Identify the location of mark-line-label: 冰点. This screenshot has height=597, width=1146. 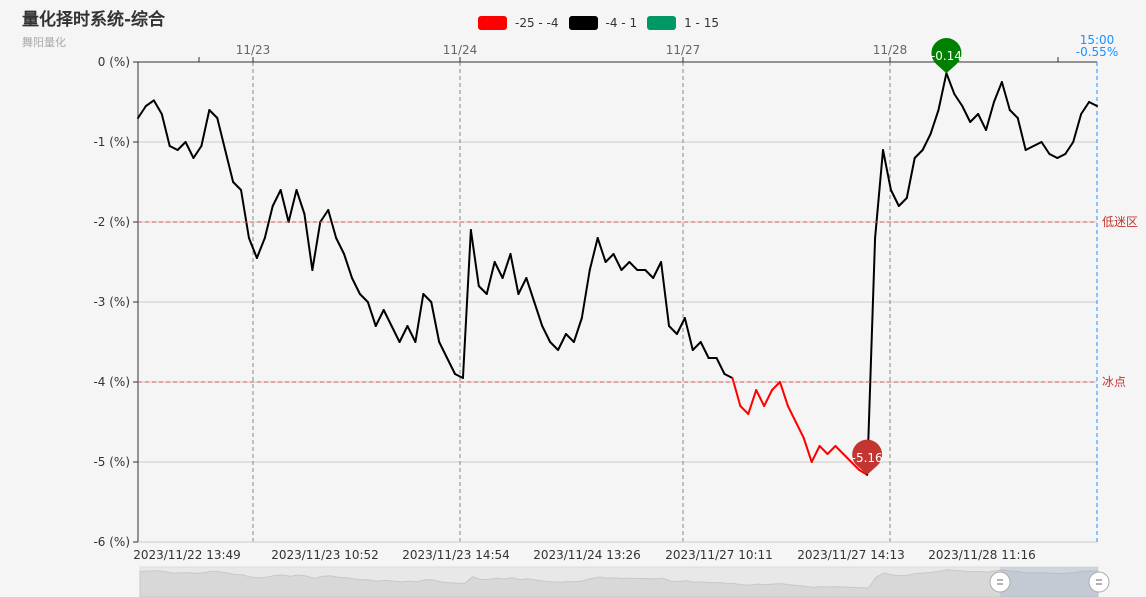
(1114, 382).